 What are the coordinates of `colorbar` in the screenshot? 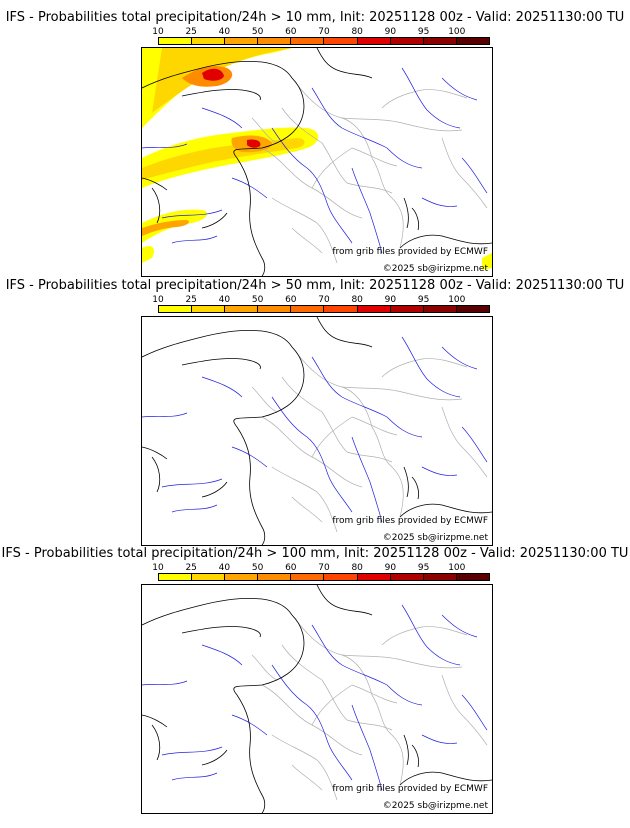 It's located at (324, 309).